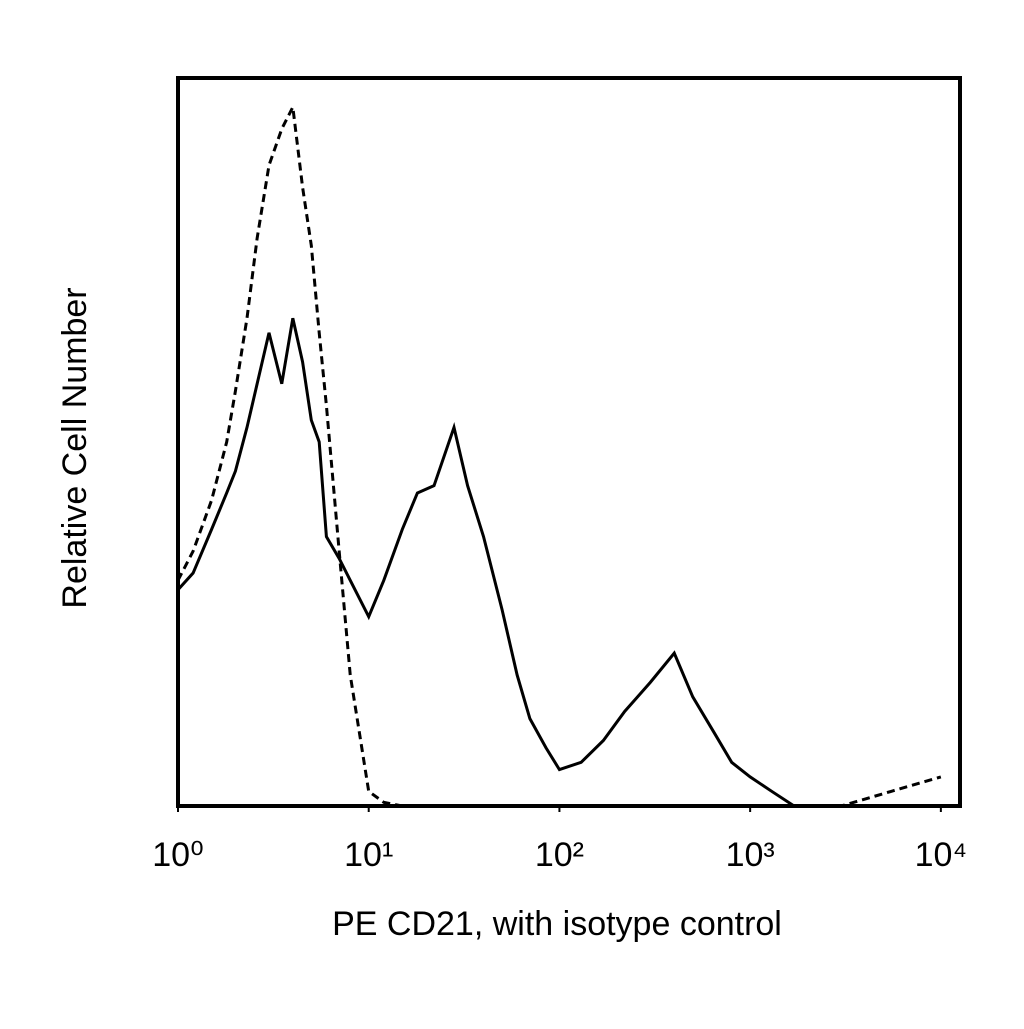 The image size is (1024, 1029). I want to click on x-tick-label: 10², so click(559, 855).